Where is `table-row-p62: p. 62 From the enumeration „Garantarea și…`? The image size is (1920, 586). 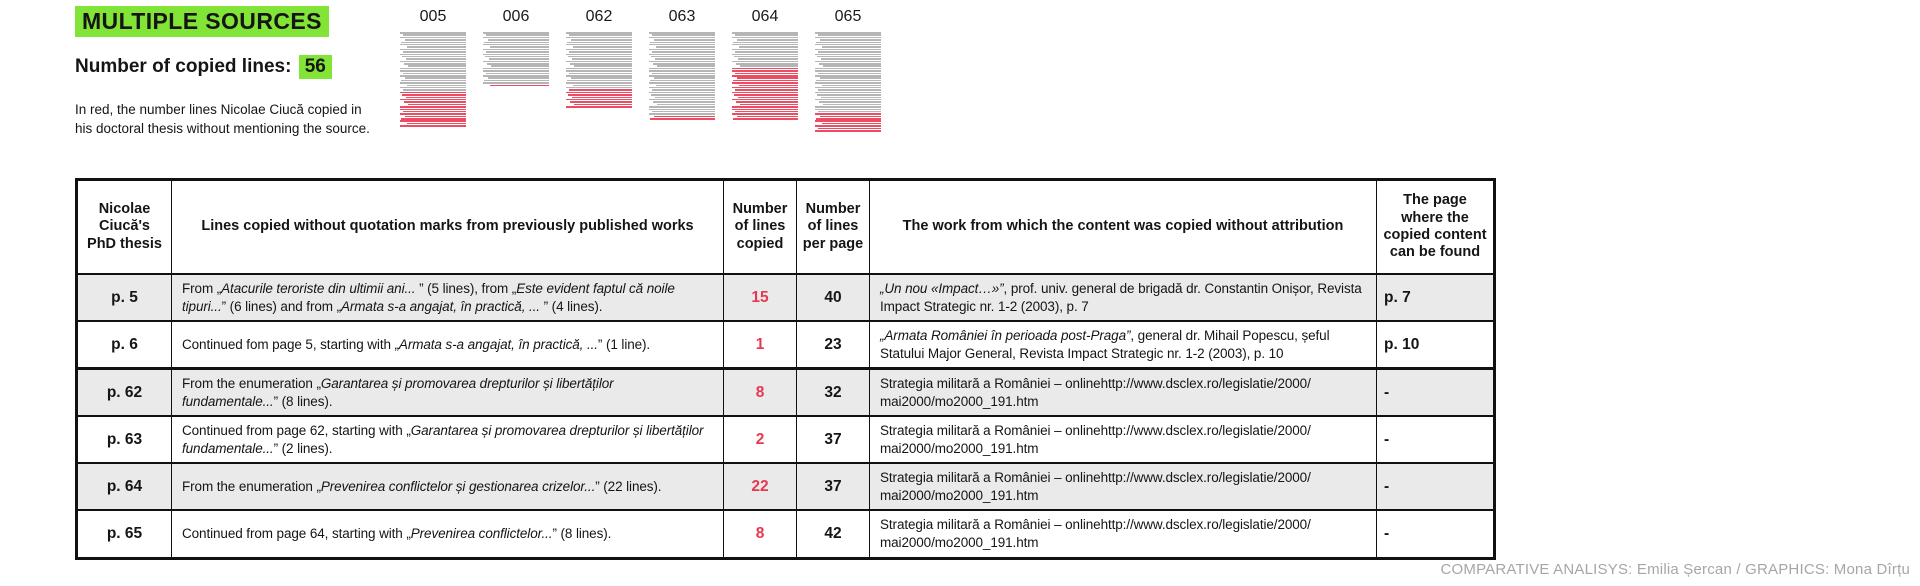 table-row-p62: p. 62 From the enumeration „Garantarea și… is located at coordinates (785, 392).